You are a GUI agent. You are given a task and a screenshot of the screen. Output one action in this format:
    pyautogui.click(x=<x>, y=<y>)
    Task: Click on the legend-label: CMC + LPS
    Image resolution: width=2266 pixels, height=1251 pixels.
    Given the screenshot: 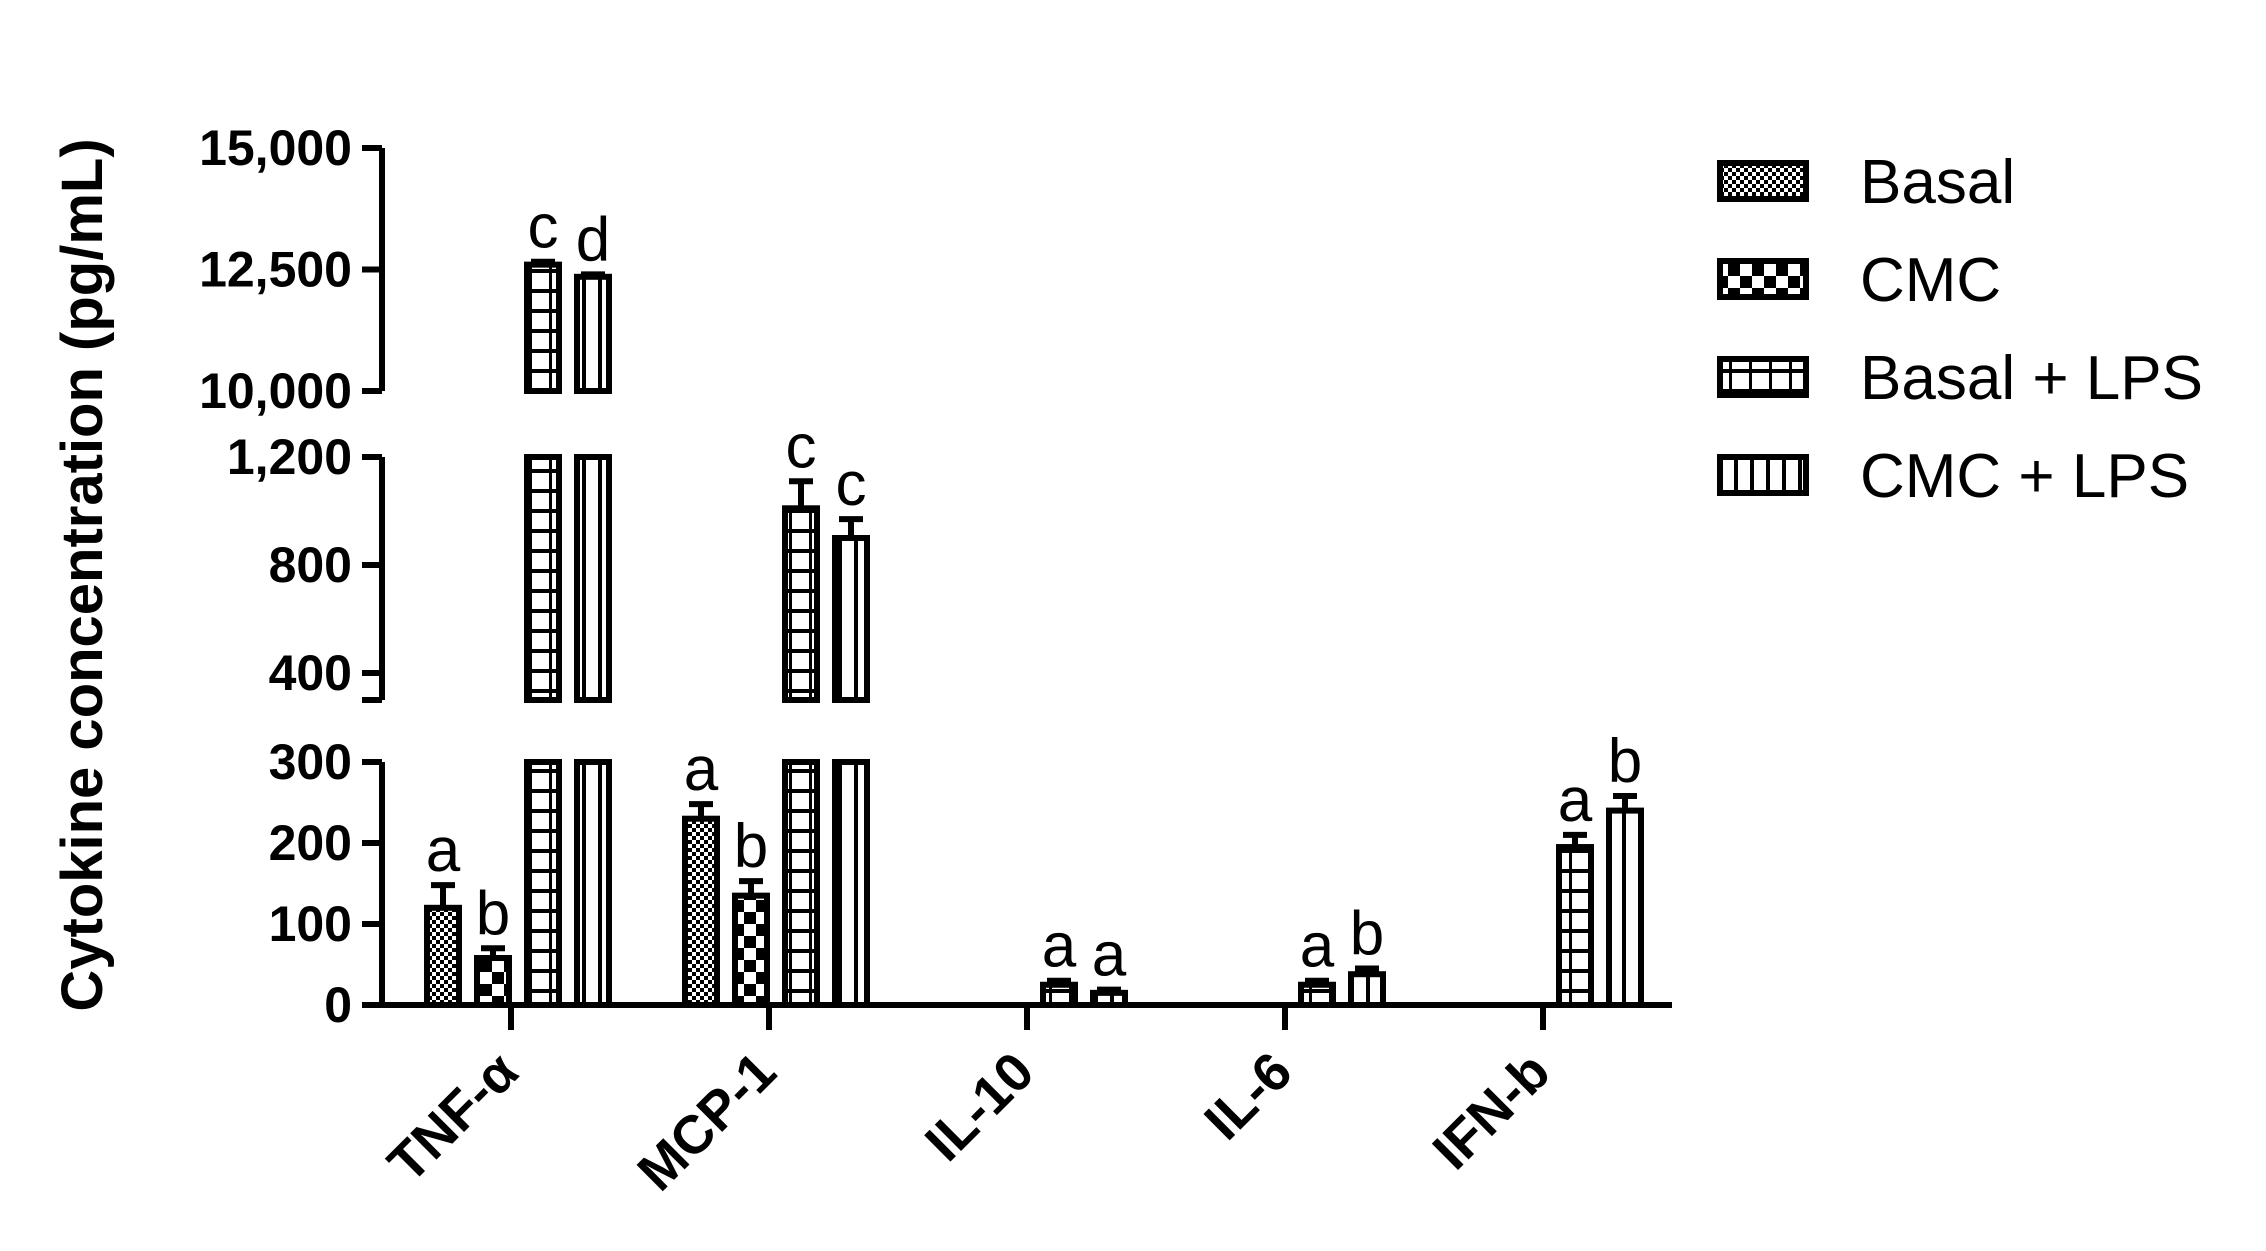 What is the action you would take?
    pyautogui.click(x=2024, y=476)
    